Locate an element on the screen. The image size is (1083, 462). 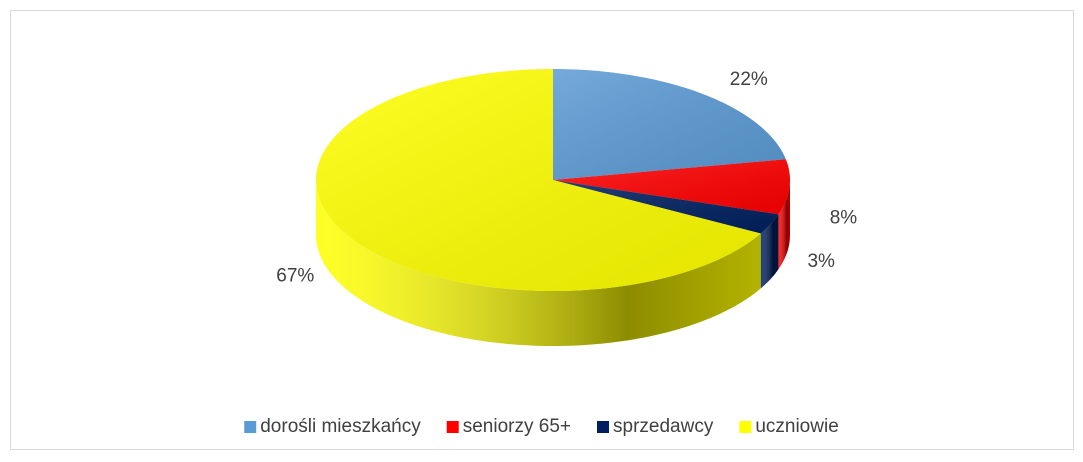
data-label: 3% is located at coordinates (821, 261).